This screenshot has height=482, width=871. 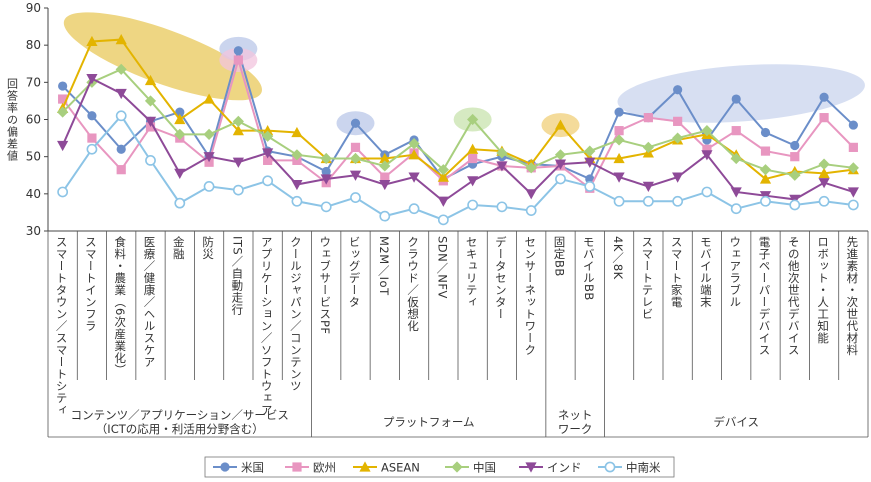 What do you see at coordinates (643, 468) in the screenshot?
I see `legend-label: 中南米` at bounding box center [643, 468].